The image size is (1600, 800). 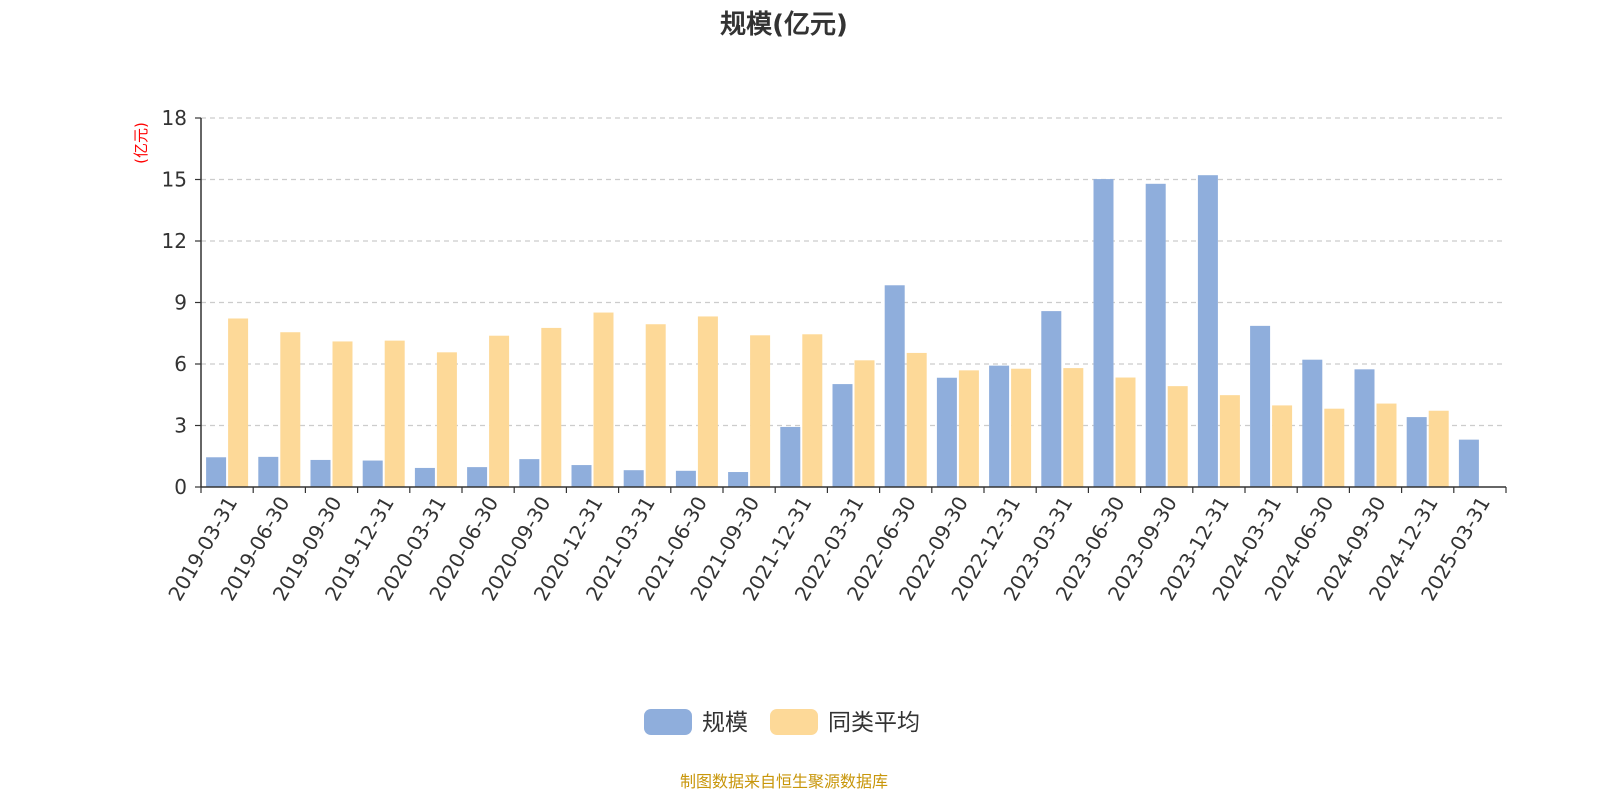 What do you see at coordinates (784, 25) in the screenshot?
I see `chart-title: 规模(亿元)` at bounding box center [784, 25].